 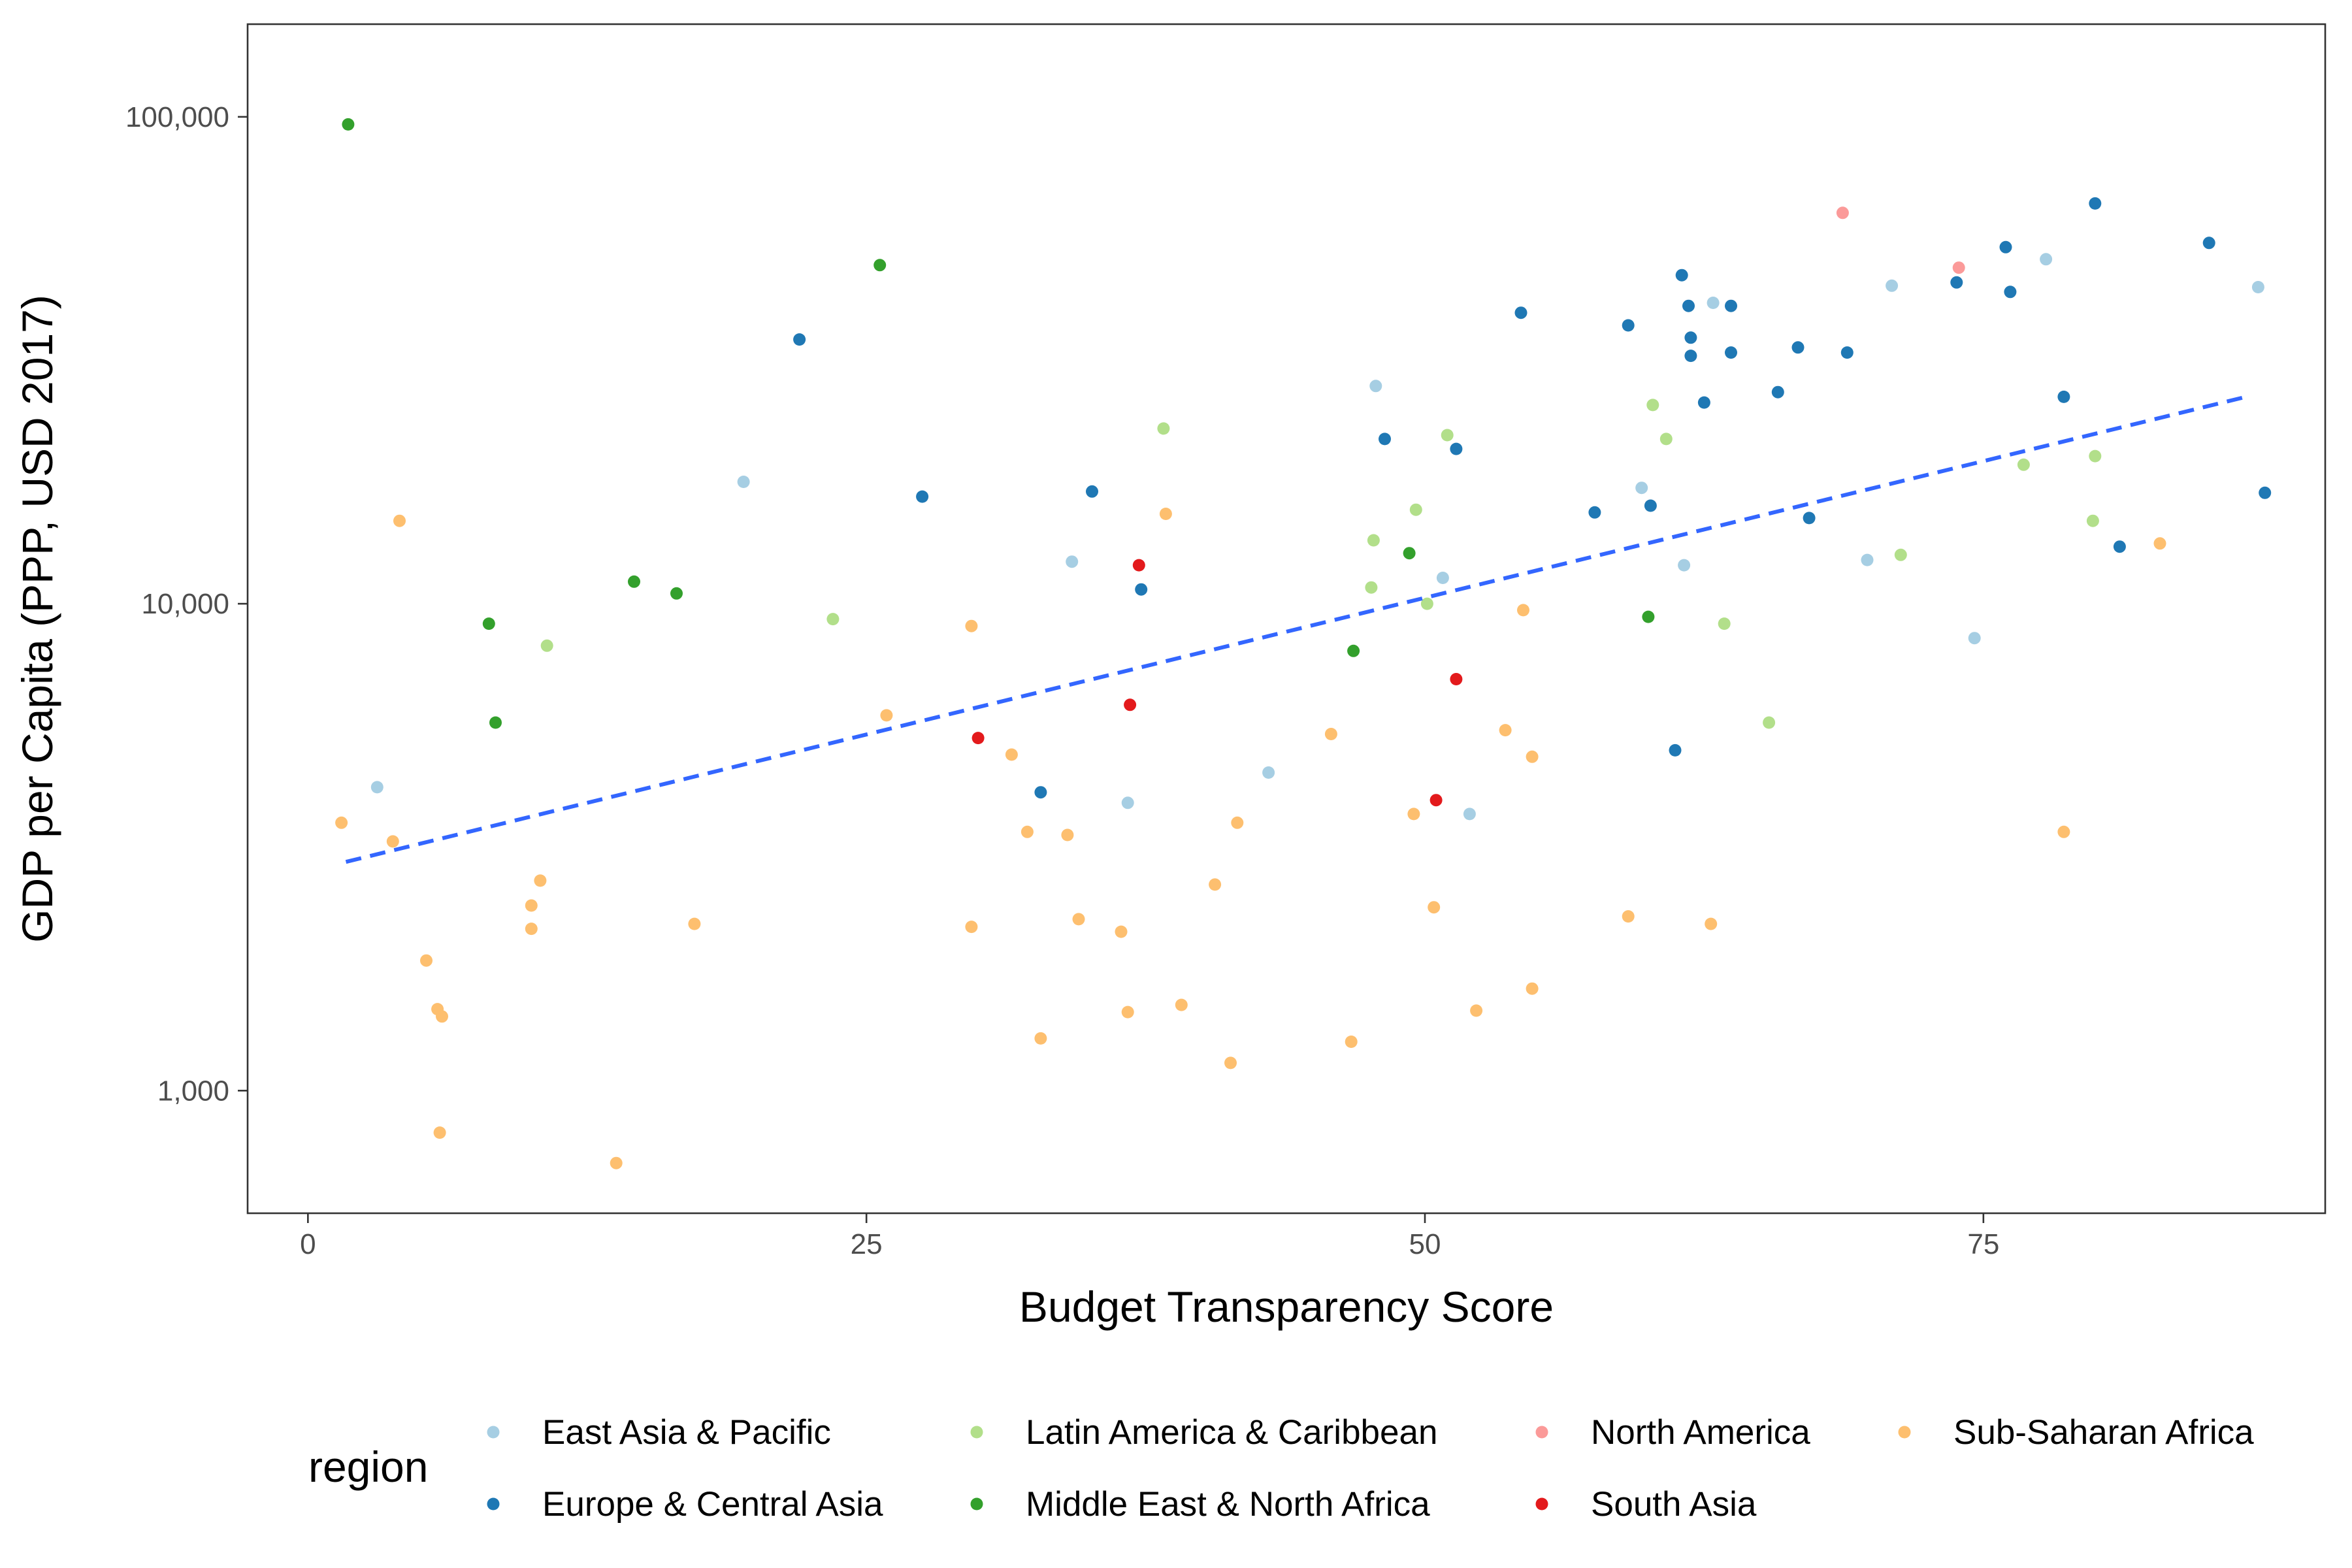 What do you see at coordinates (177, 117) in the screenshot?
I see `y-tick-label: 100,000` at bounding box center [177, 117].